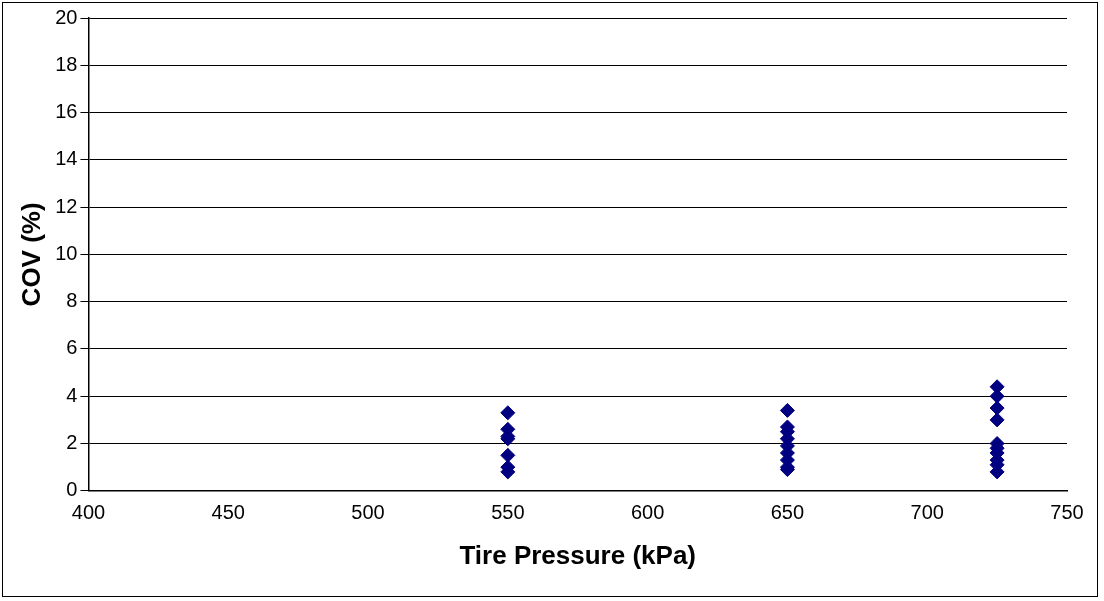 Image resolution: width=1104 pixels, height=601 pixels. I want to click on x-tick-label: 650, so click(787, 512).